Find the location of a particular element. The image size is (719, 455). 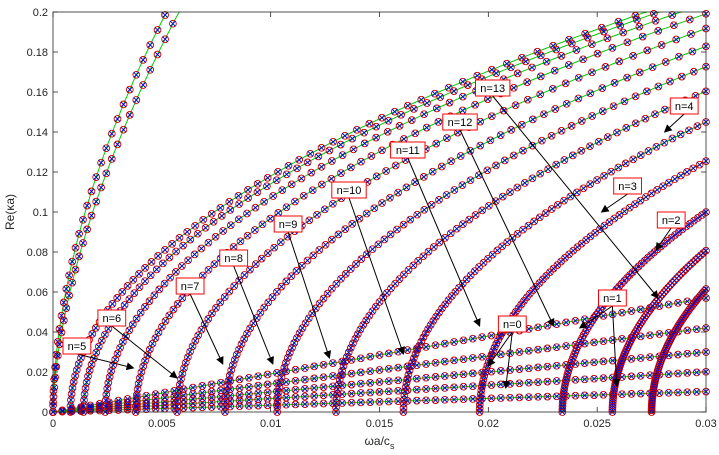

annotation-box is located at coordinates (190, 286).